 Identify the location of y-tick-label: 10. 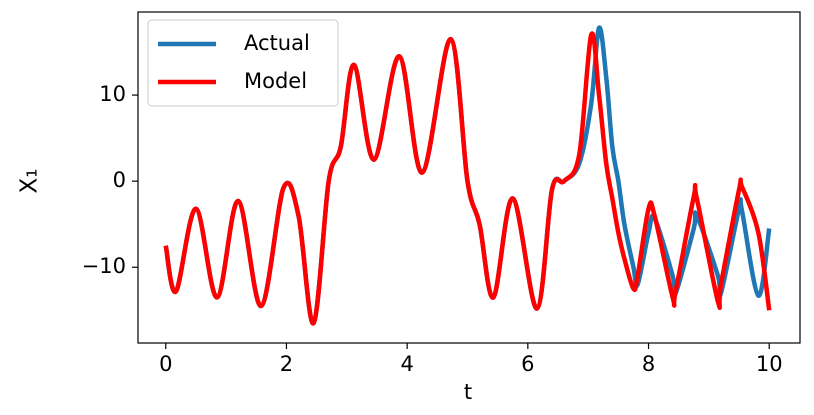
(112, 94).